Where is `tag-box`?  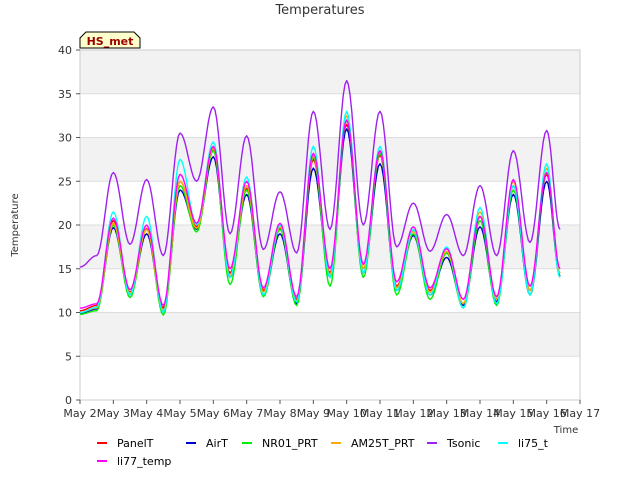 tag-box is located at coordinates (110, 40).